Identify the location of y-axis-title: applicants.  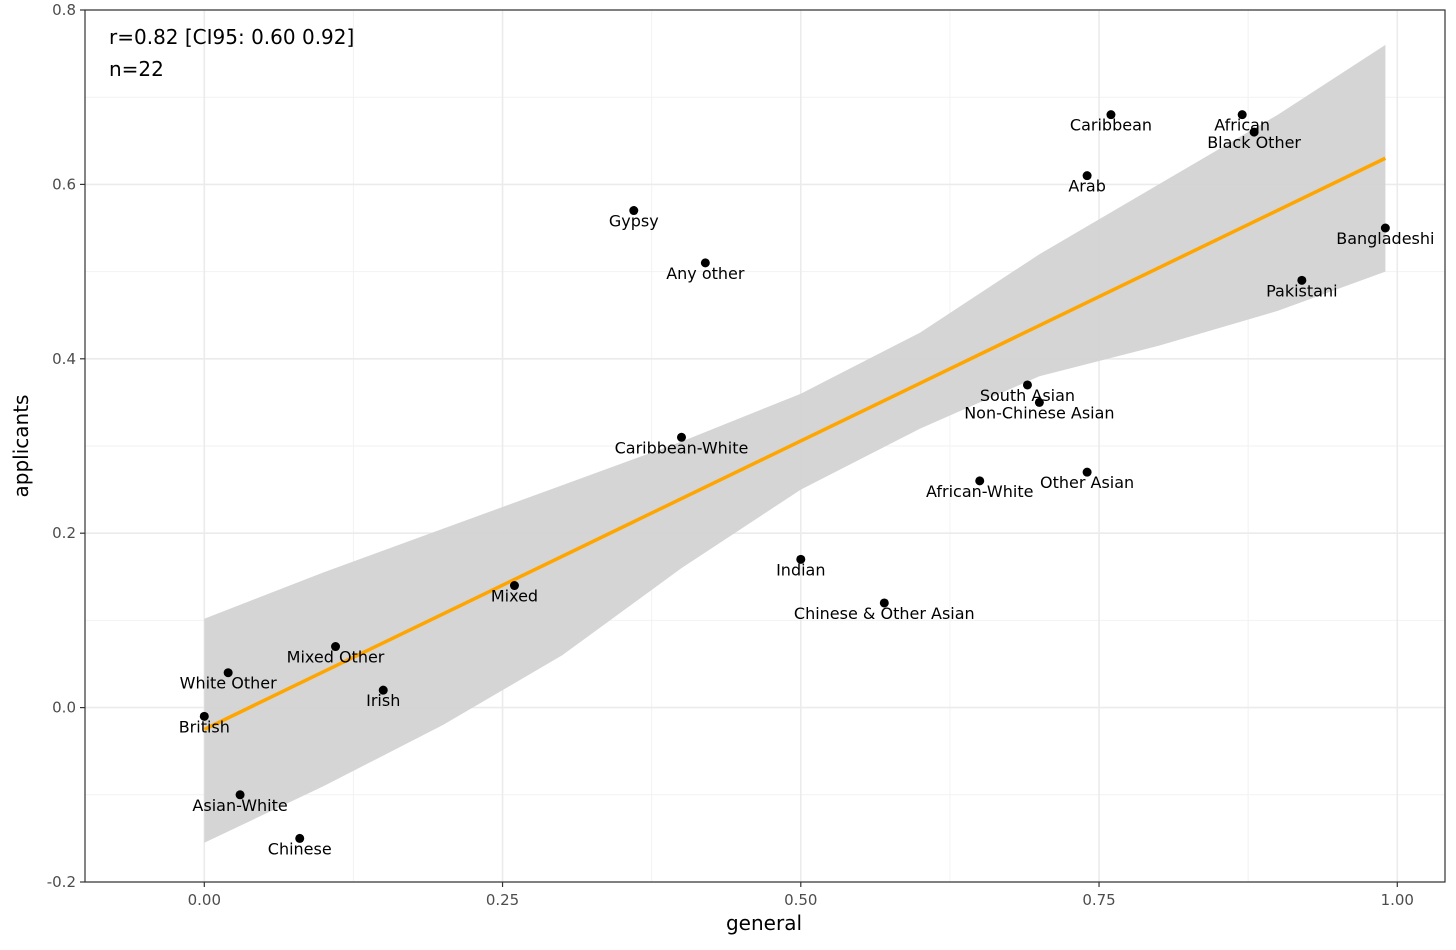
(21, 446).